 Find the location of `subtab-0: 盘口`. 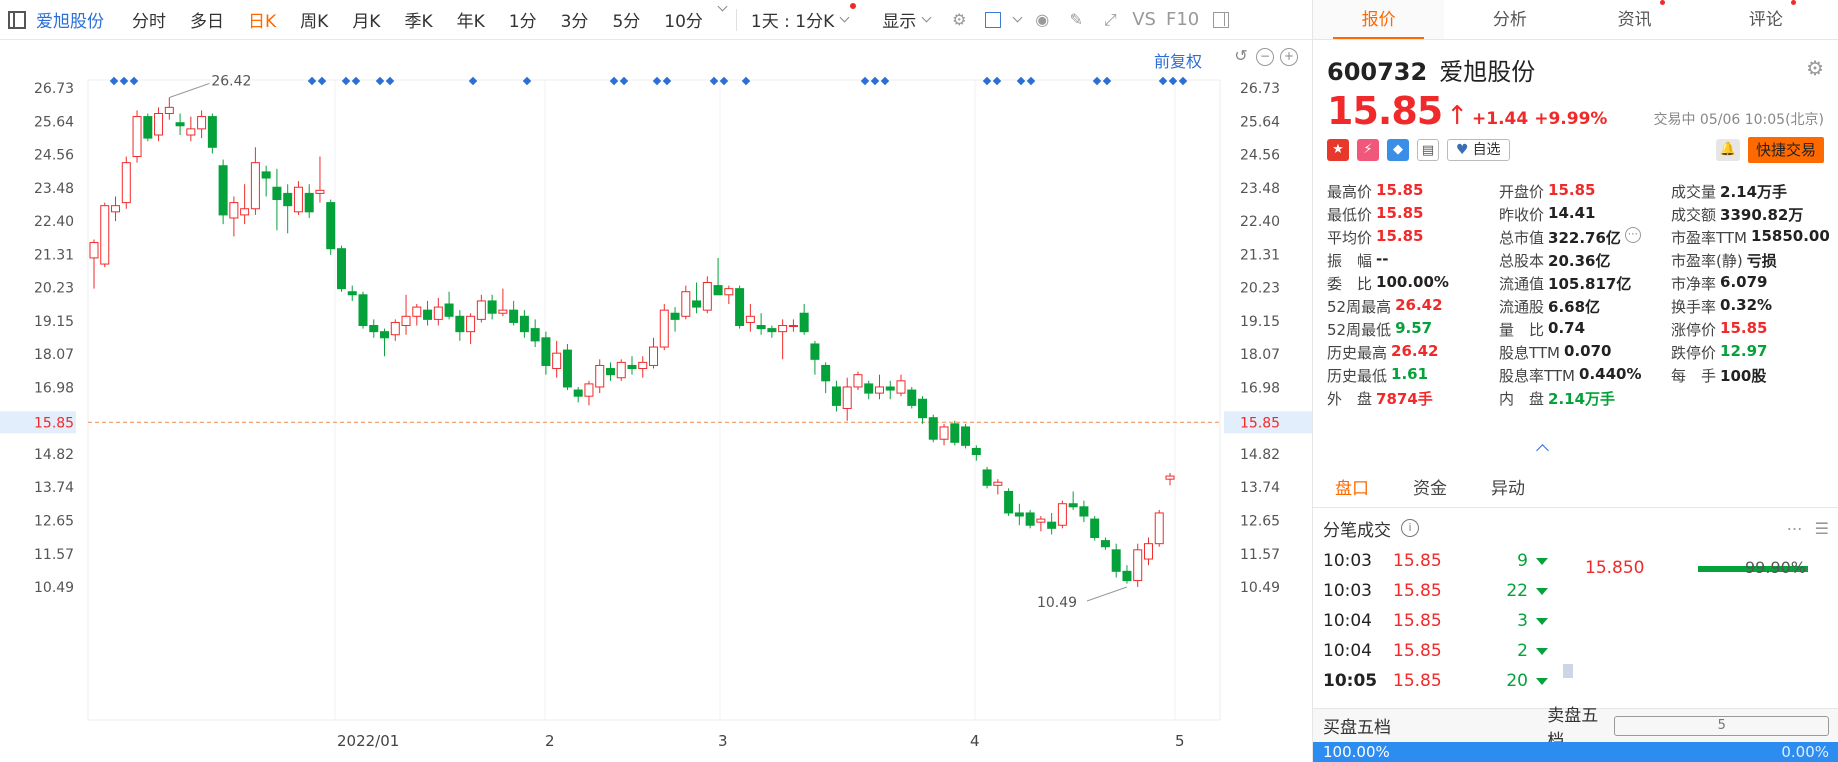

subtab-0: 盘口 is located at coordinates (1352, 489).